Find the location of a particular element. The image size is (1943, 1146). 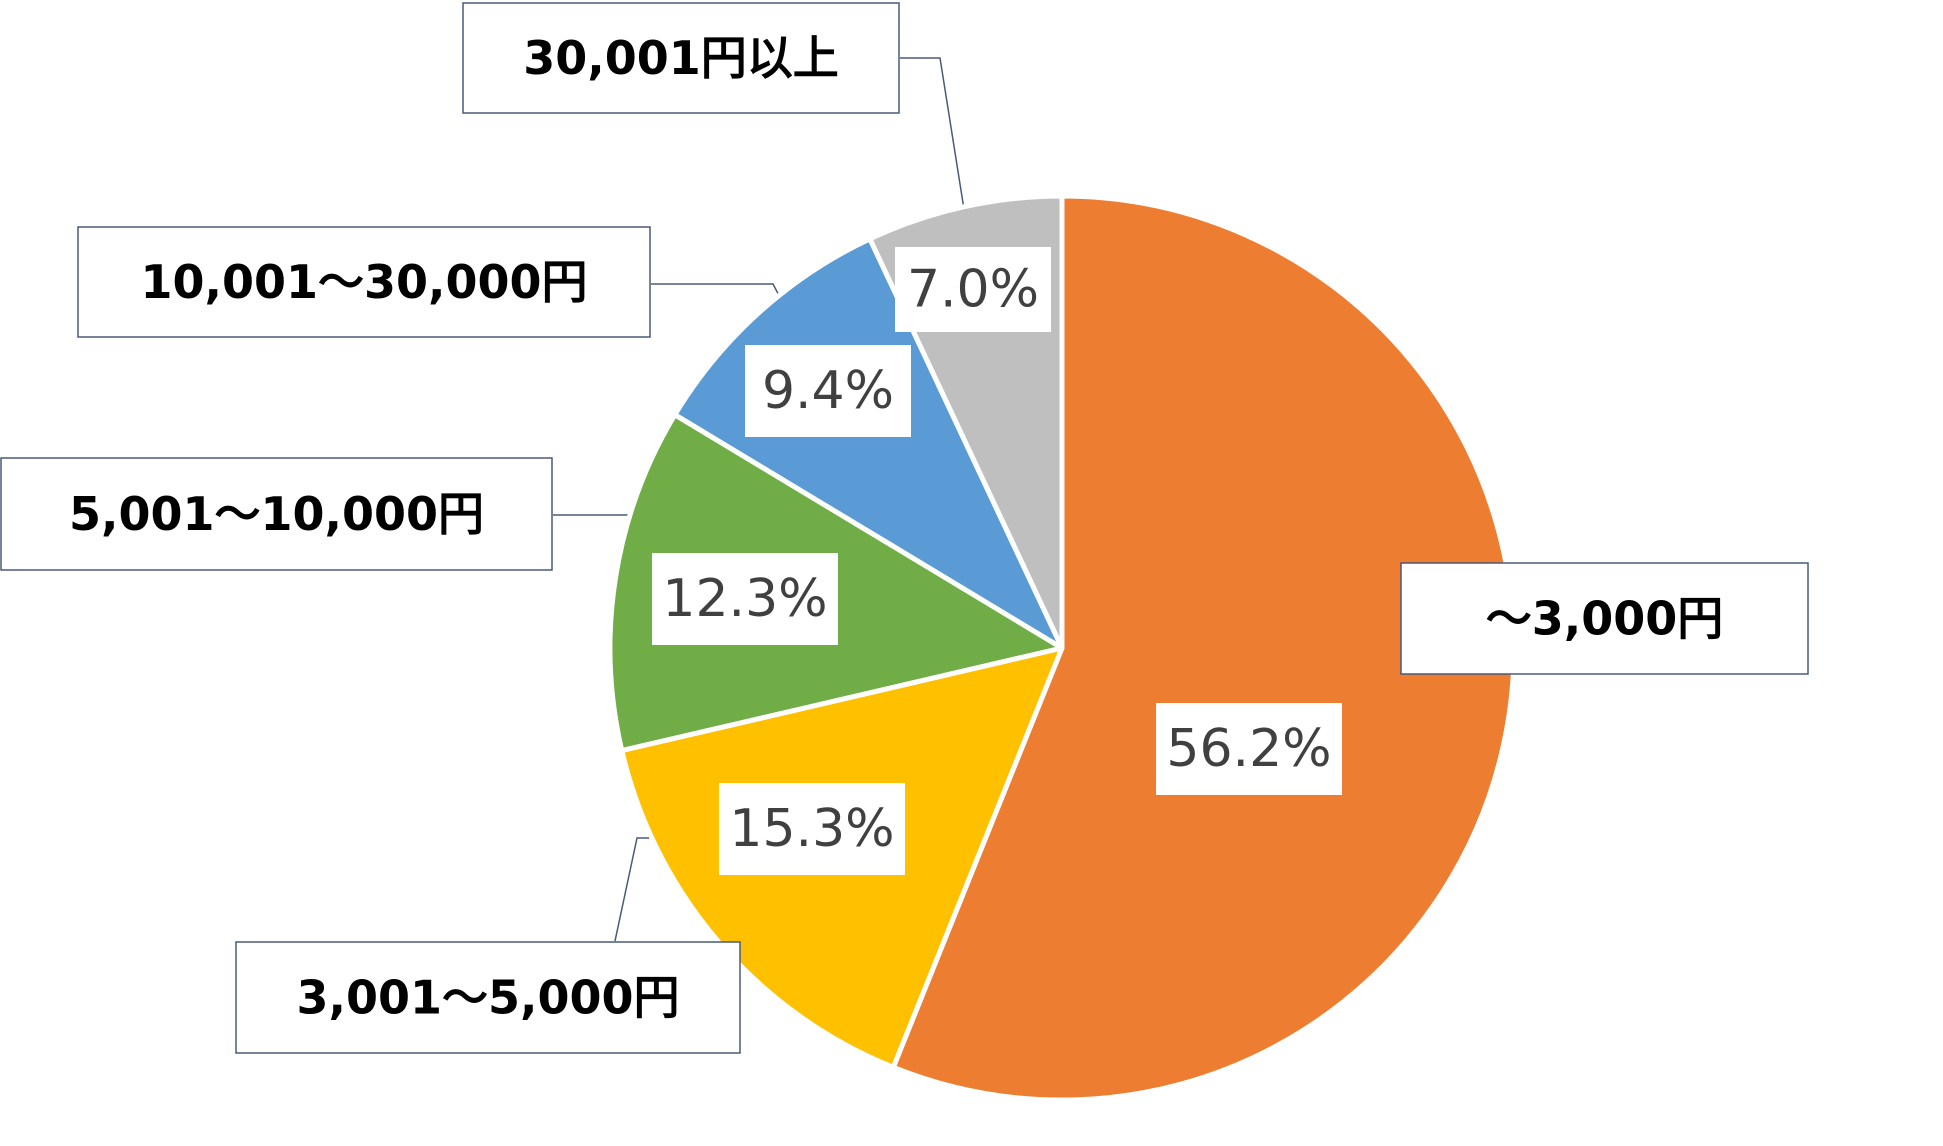

pie-slice is located at coordinates (868, 443).